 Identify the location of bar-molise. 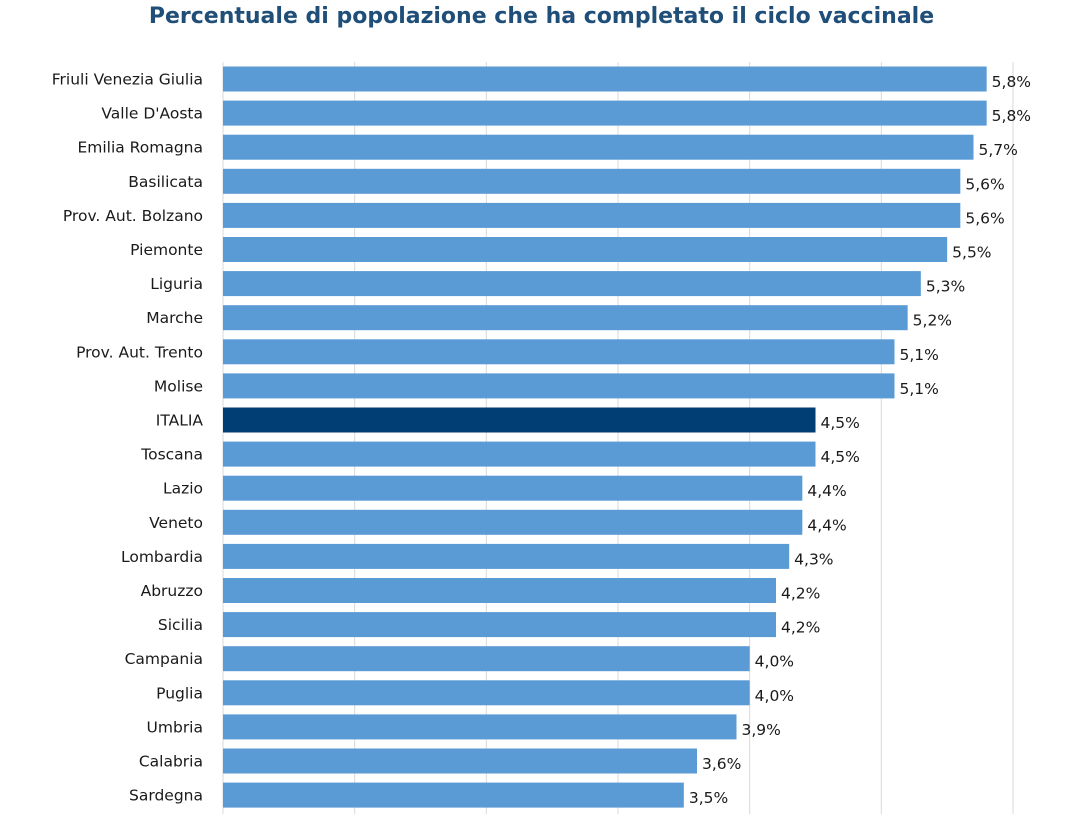
(559, 386).